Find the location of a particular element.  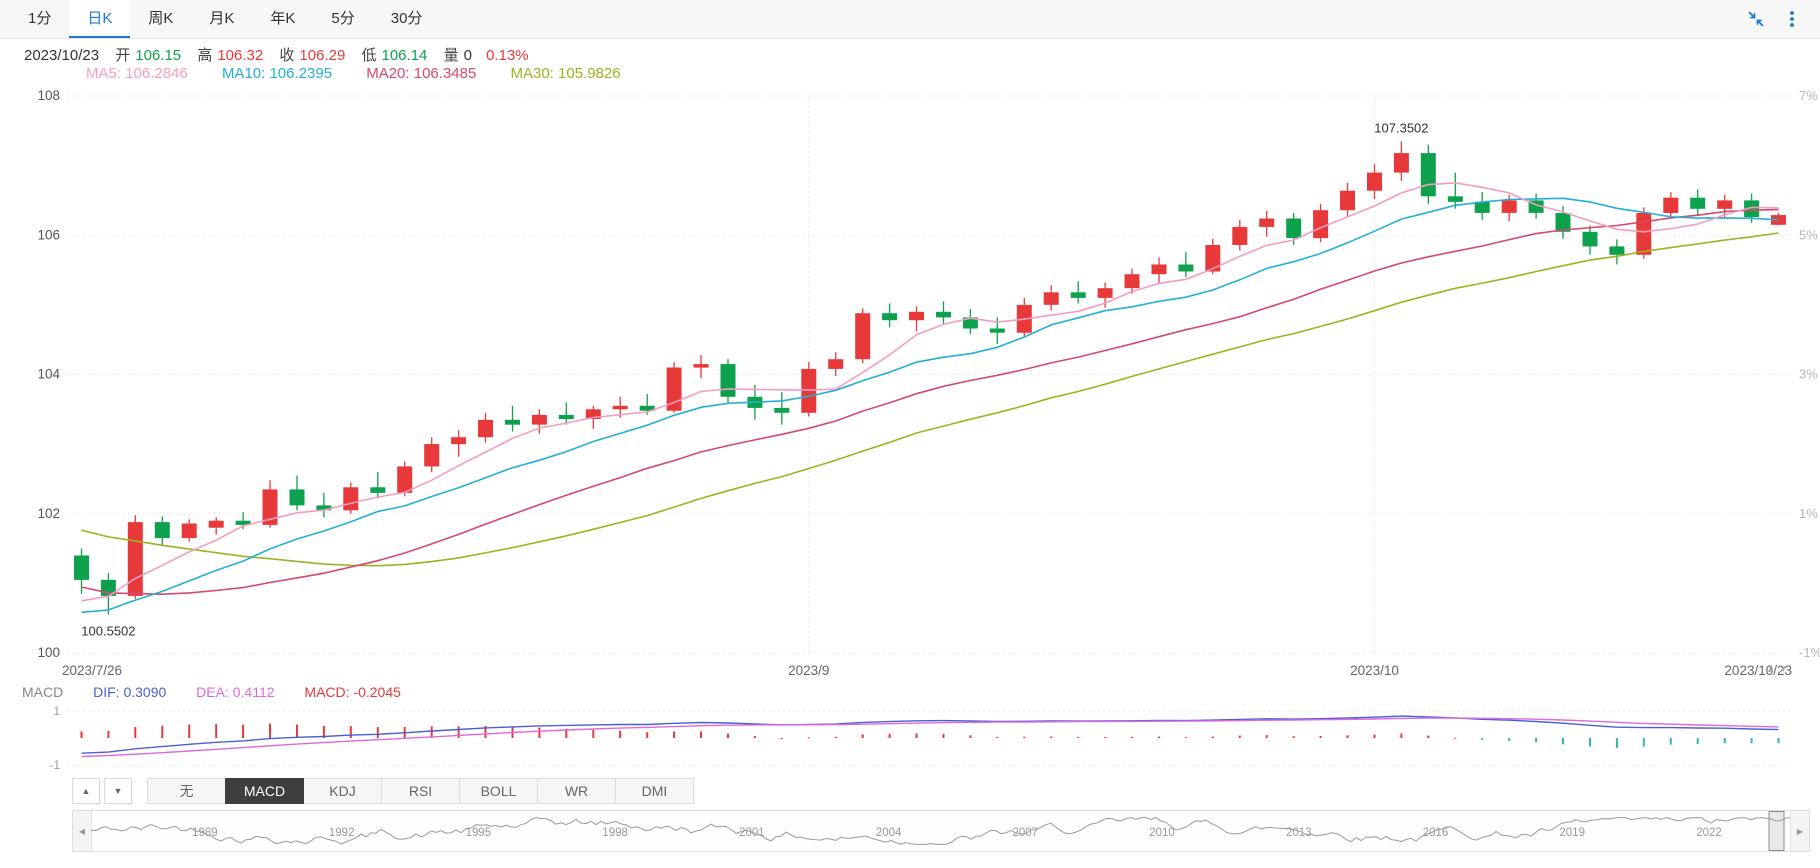

percent-axis-label: 1% is located at coordinates (1808, 513).